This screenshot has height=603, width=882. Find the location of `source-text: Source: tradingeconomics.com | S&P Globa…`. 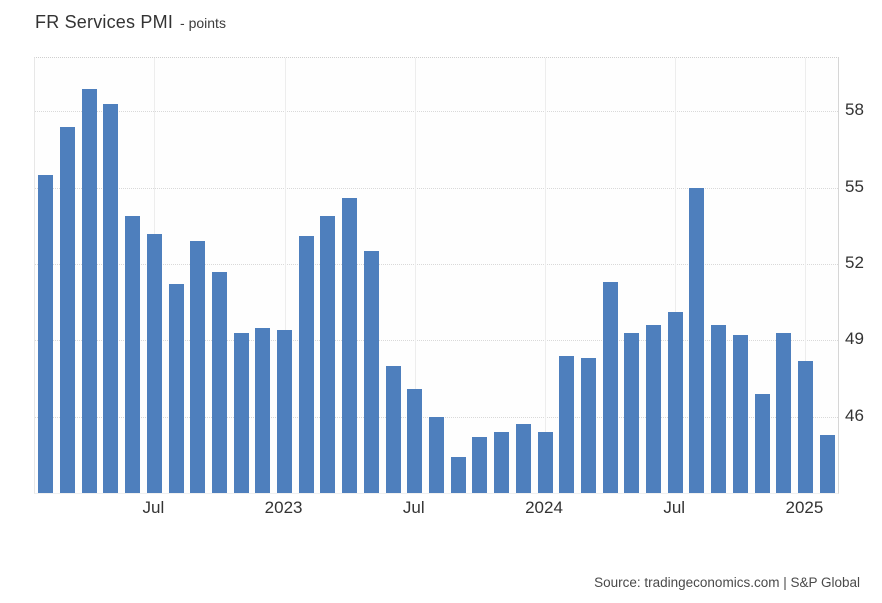

source-text: Source: tradingeconomics.com | S&P Globa… is located at coordinates (727, 582).